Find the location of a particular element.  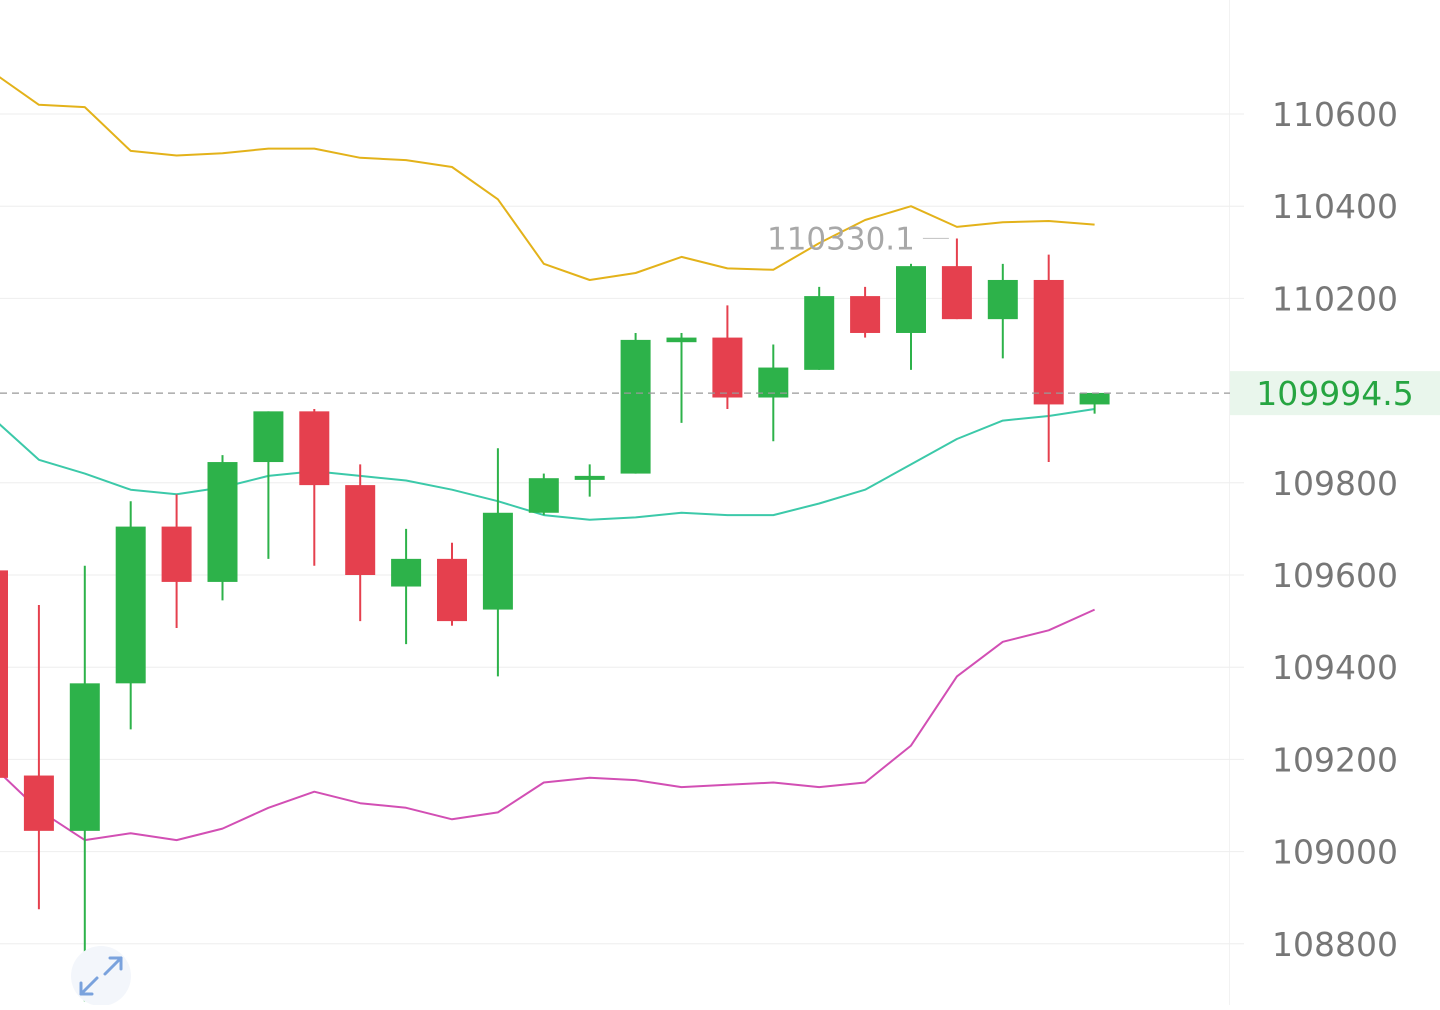

y-axis-panel is located at coordinates (1335, 502).